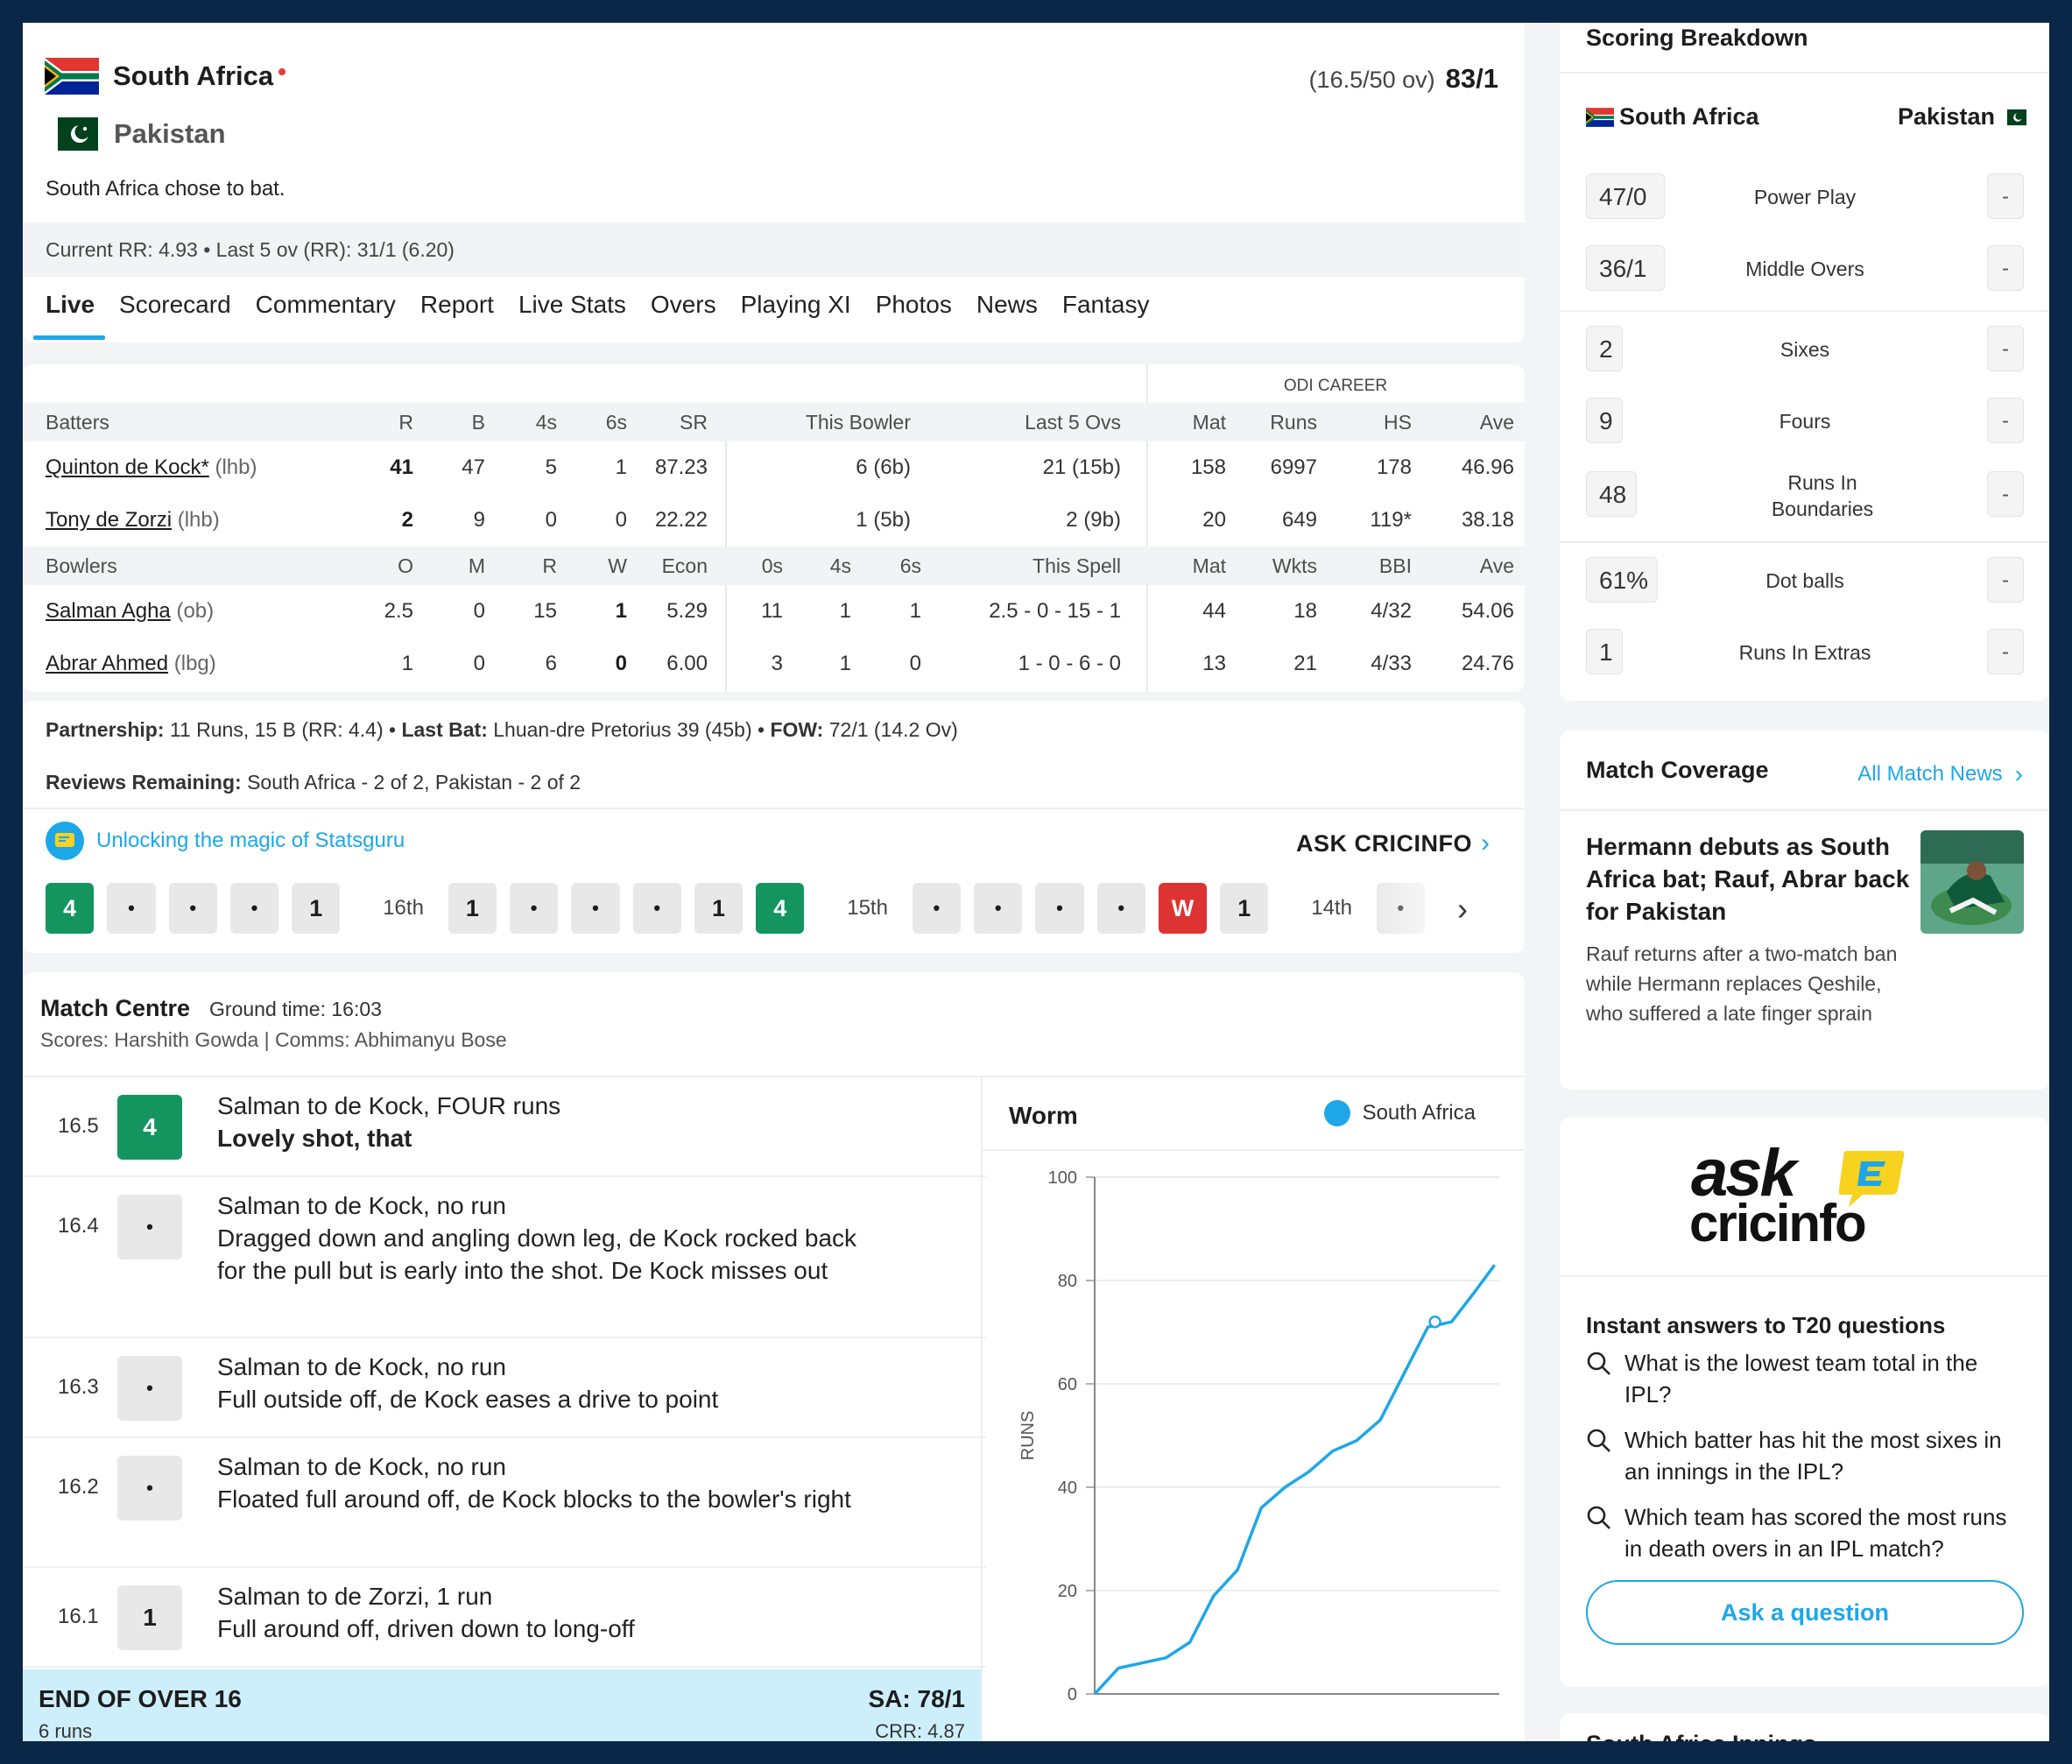 This screenshot has width=2072, height=1764. I want to click on batter-name-link: Tony de Zorzi, so click(109, 520).